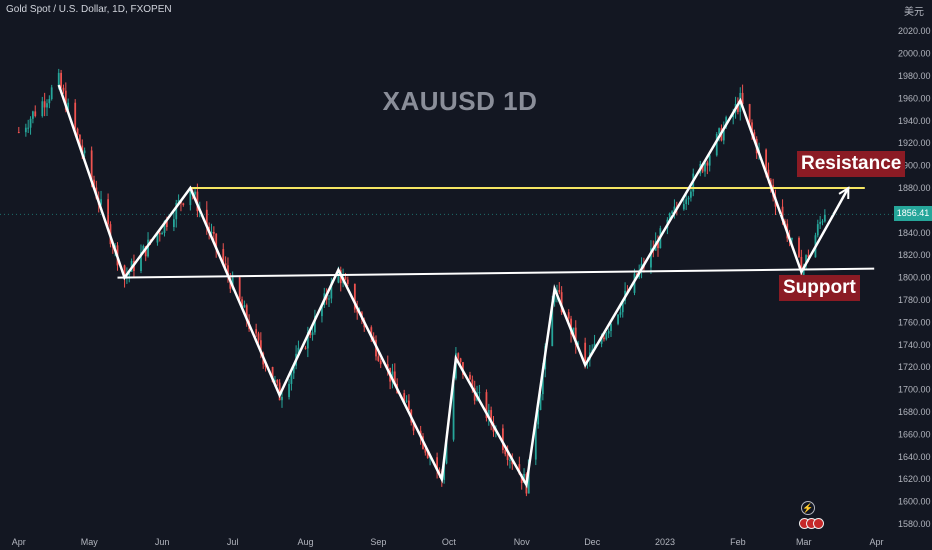 The image size is (932, 550). I want to click on chart-watermark: XAUUSD 1D, so click(460, 101).